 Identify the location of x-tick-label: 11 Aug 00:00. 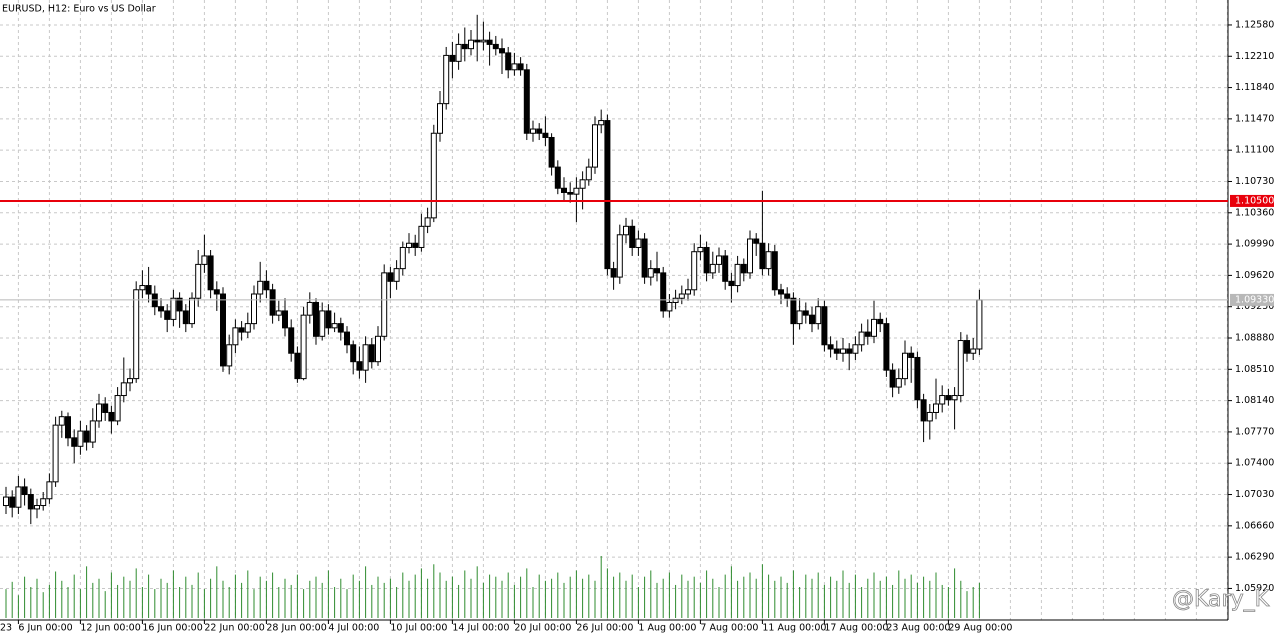
(794, 628).